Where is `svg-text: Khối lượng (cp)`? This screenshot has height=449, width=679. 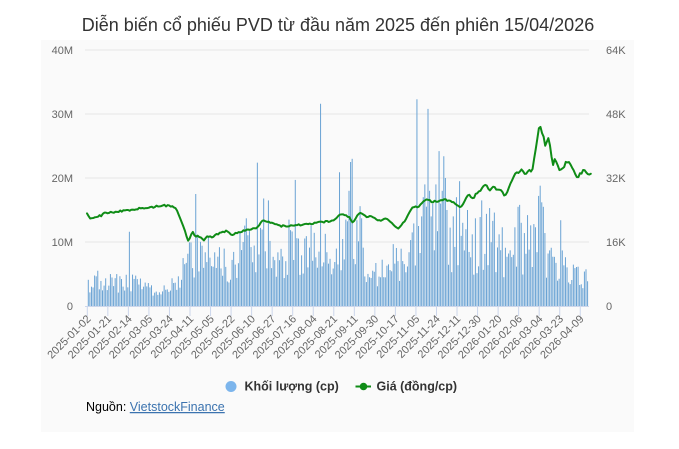
svg-text: Khối lượng (cp) is located at coordinates (292, 387).